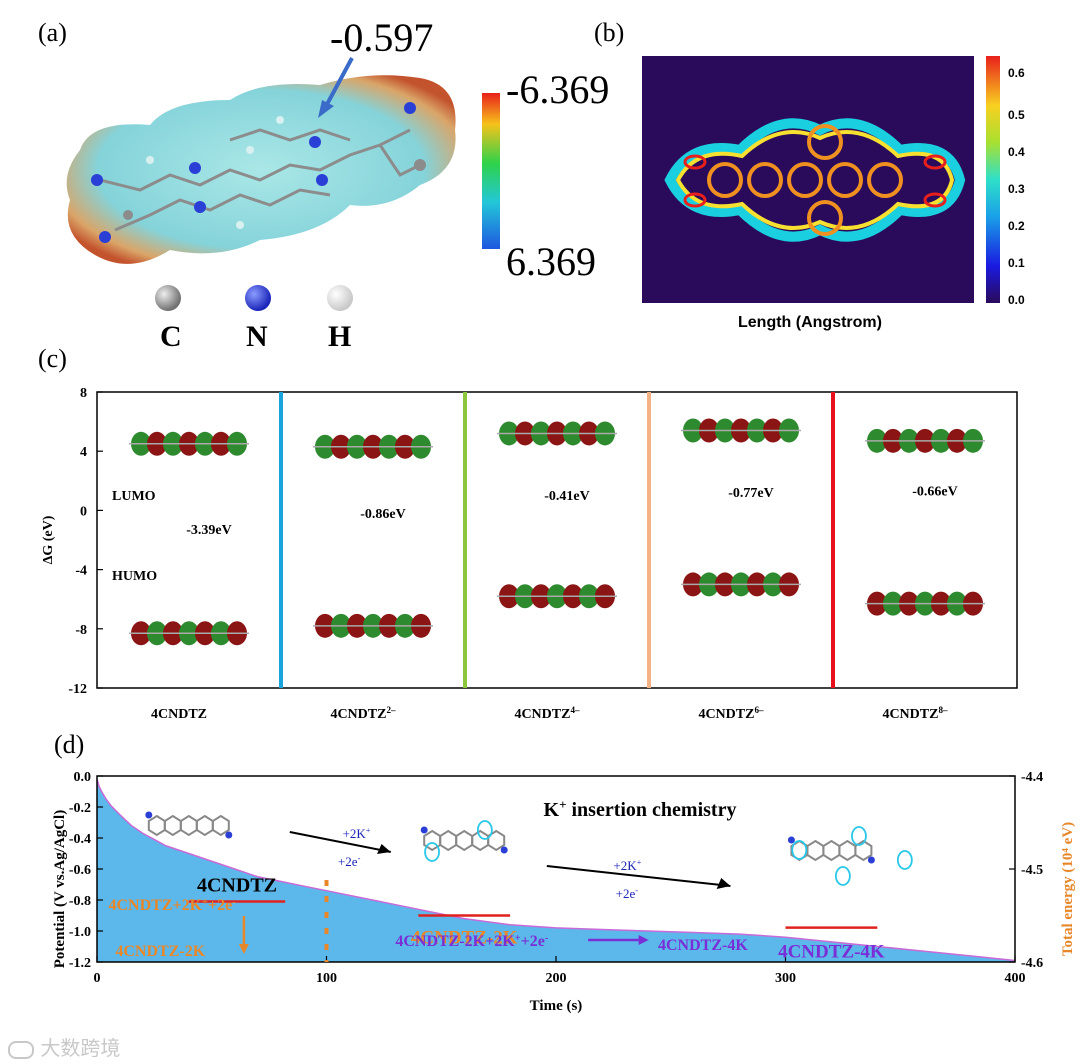  Describe the element at coordinates (243, 949) in the screenshot. I see `orange-down-arrowhead` at that location.